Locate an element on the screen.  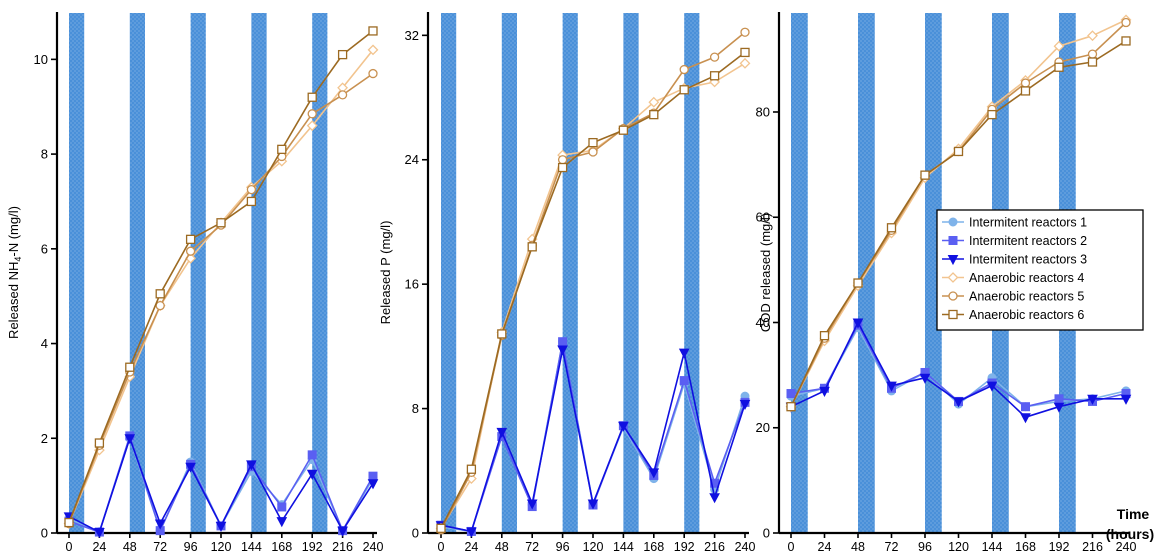
legend-label: Anaerobic reactors 5 is located at coordinates (1026, 297).